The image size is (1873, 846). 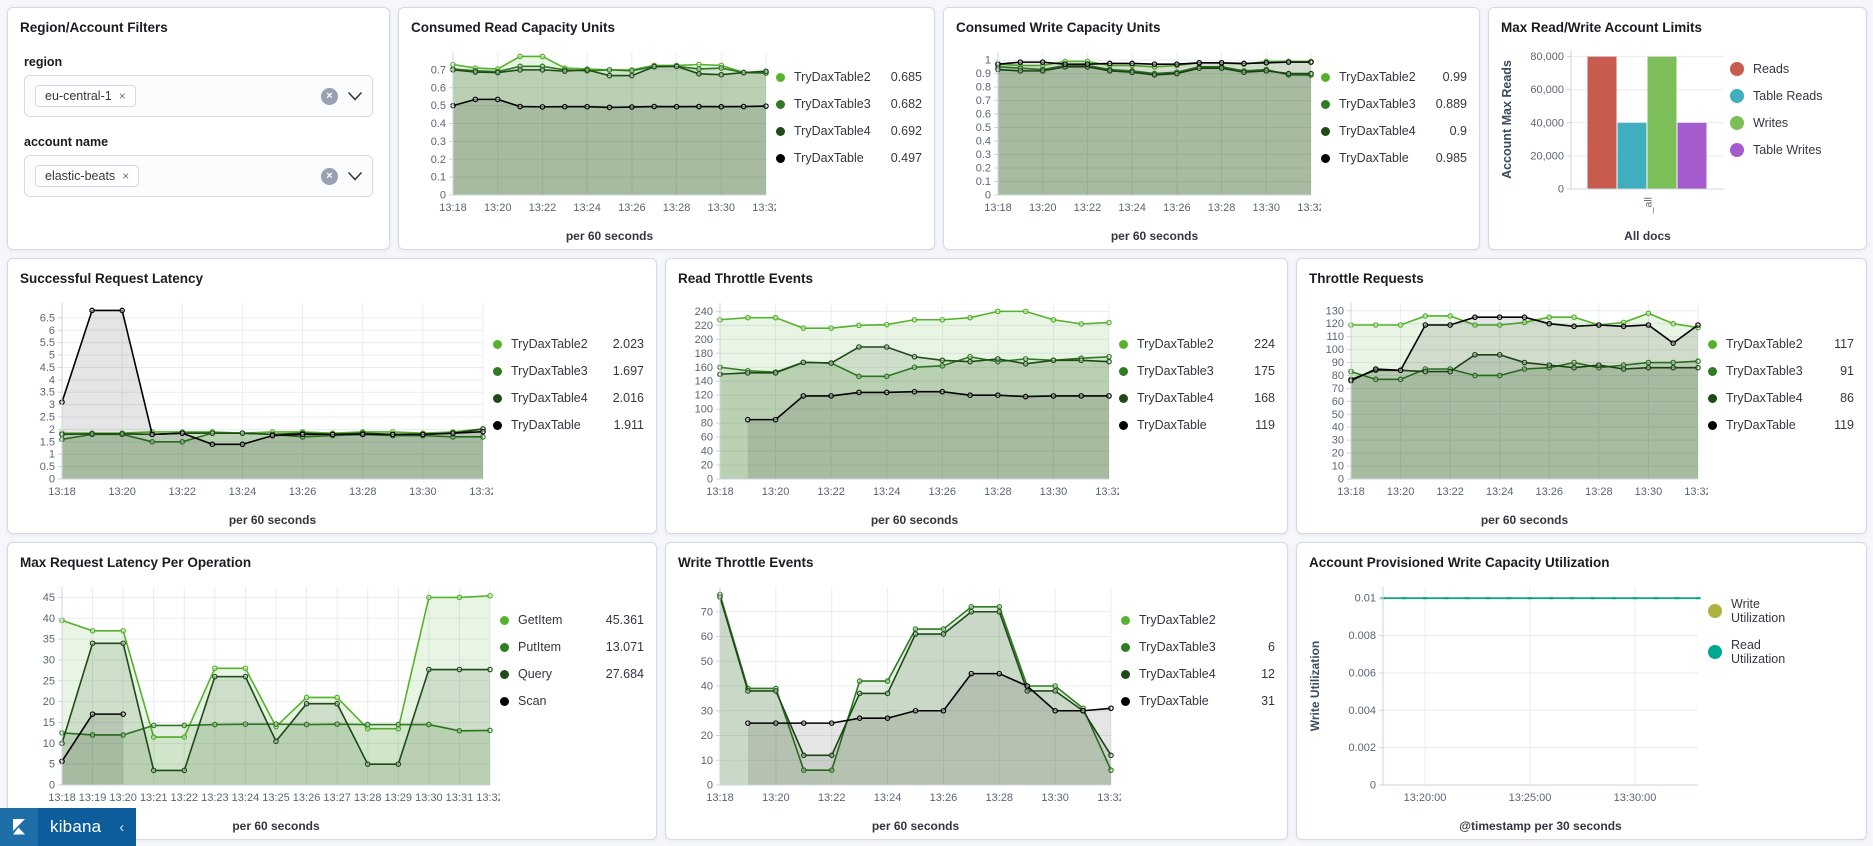 I want to click on legend-item-trydaxtable3: TryDaxTable3 0.682, so click(x=849, y=104).